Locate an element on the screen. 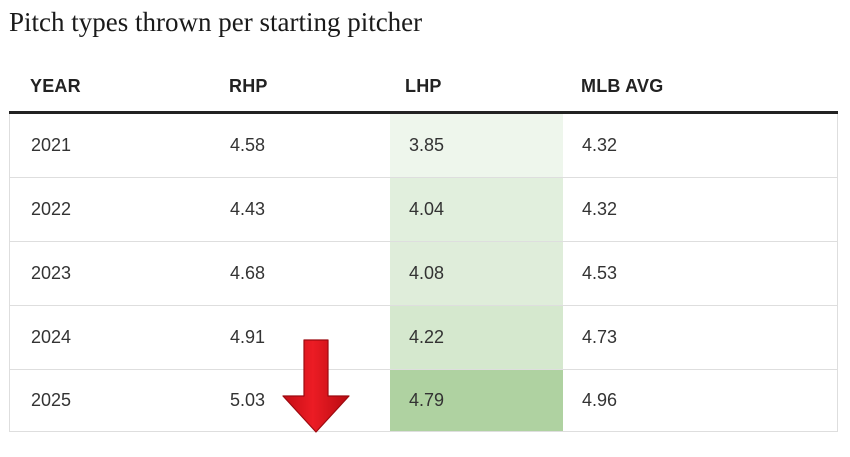  down-arrow-shape is located at coordinates (316, 386).